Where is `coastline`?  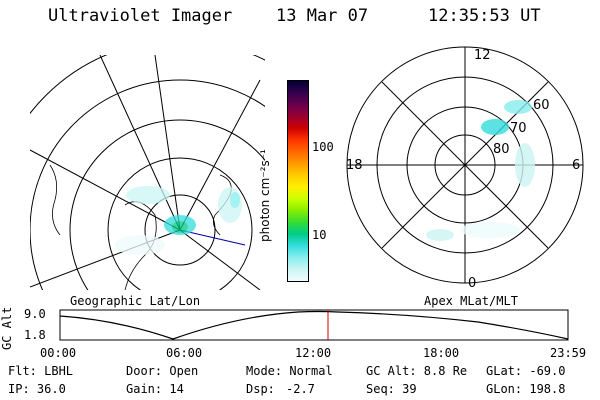 coastline is located at coordinates (55, 200).